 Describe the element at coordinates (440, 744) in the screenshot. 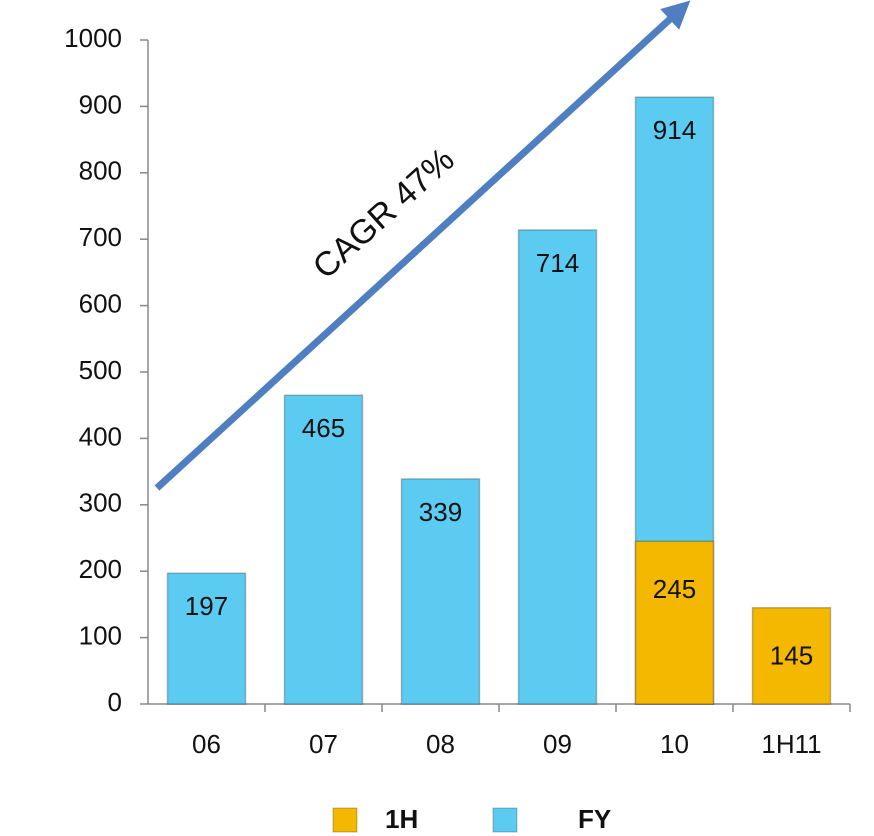

I see `x-tick-label: 08` at that location.